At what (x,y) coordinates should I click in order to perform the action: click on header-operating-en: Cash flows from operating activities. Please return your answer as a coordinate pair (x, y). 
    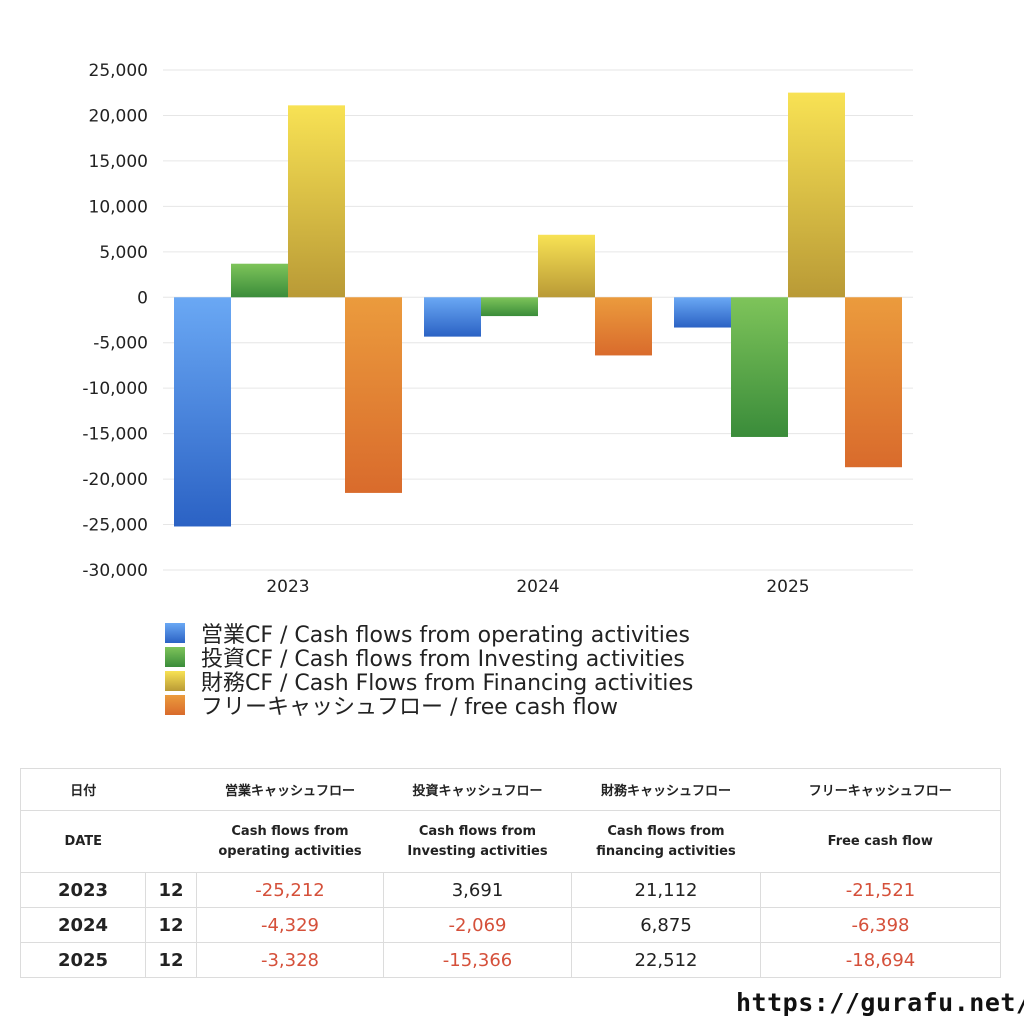
    Looking at the image, I should click on (290, 841).